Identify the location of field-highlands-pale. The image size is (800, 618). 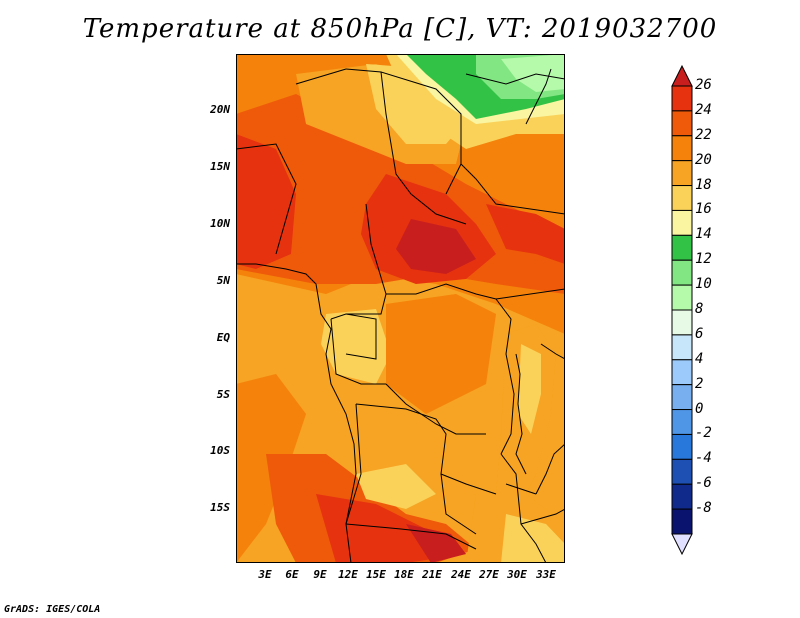
(529, 389).